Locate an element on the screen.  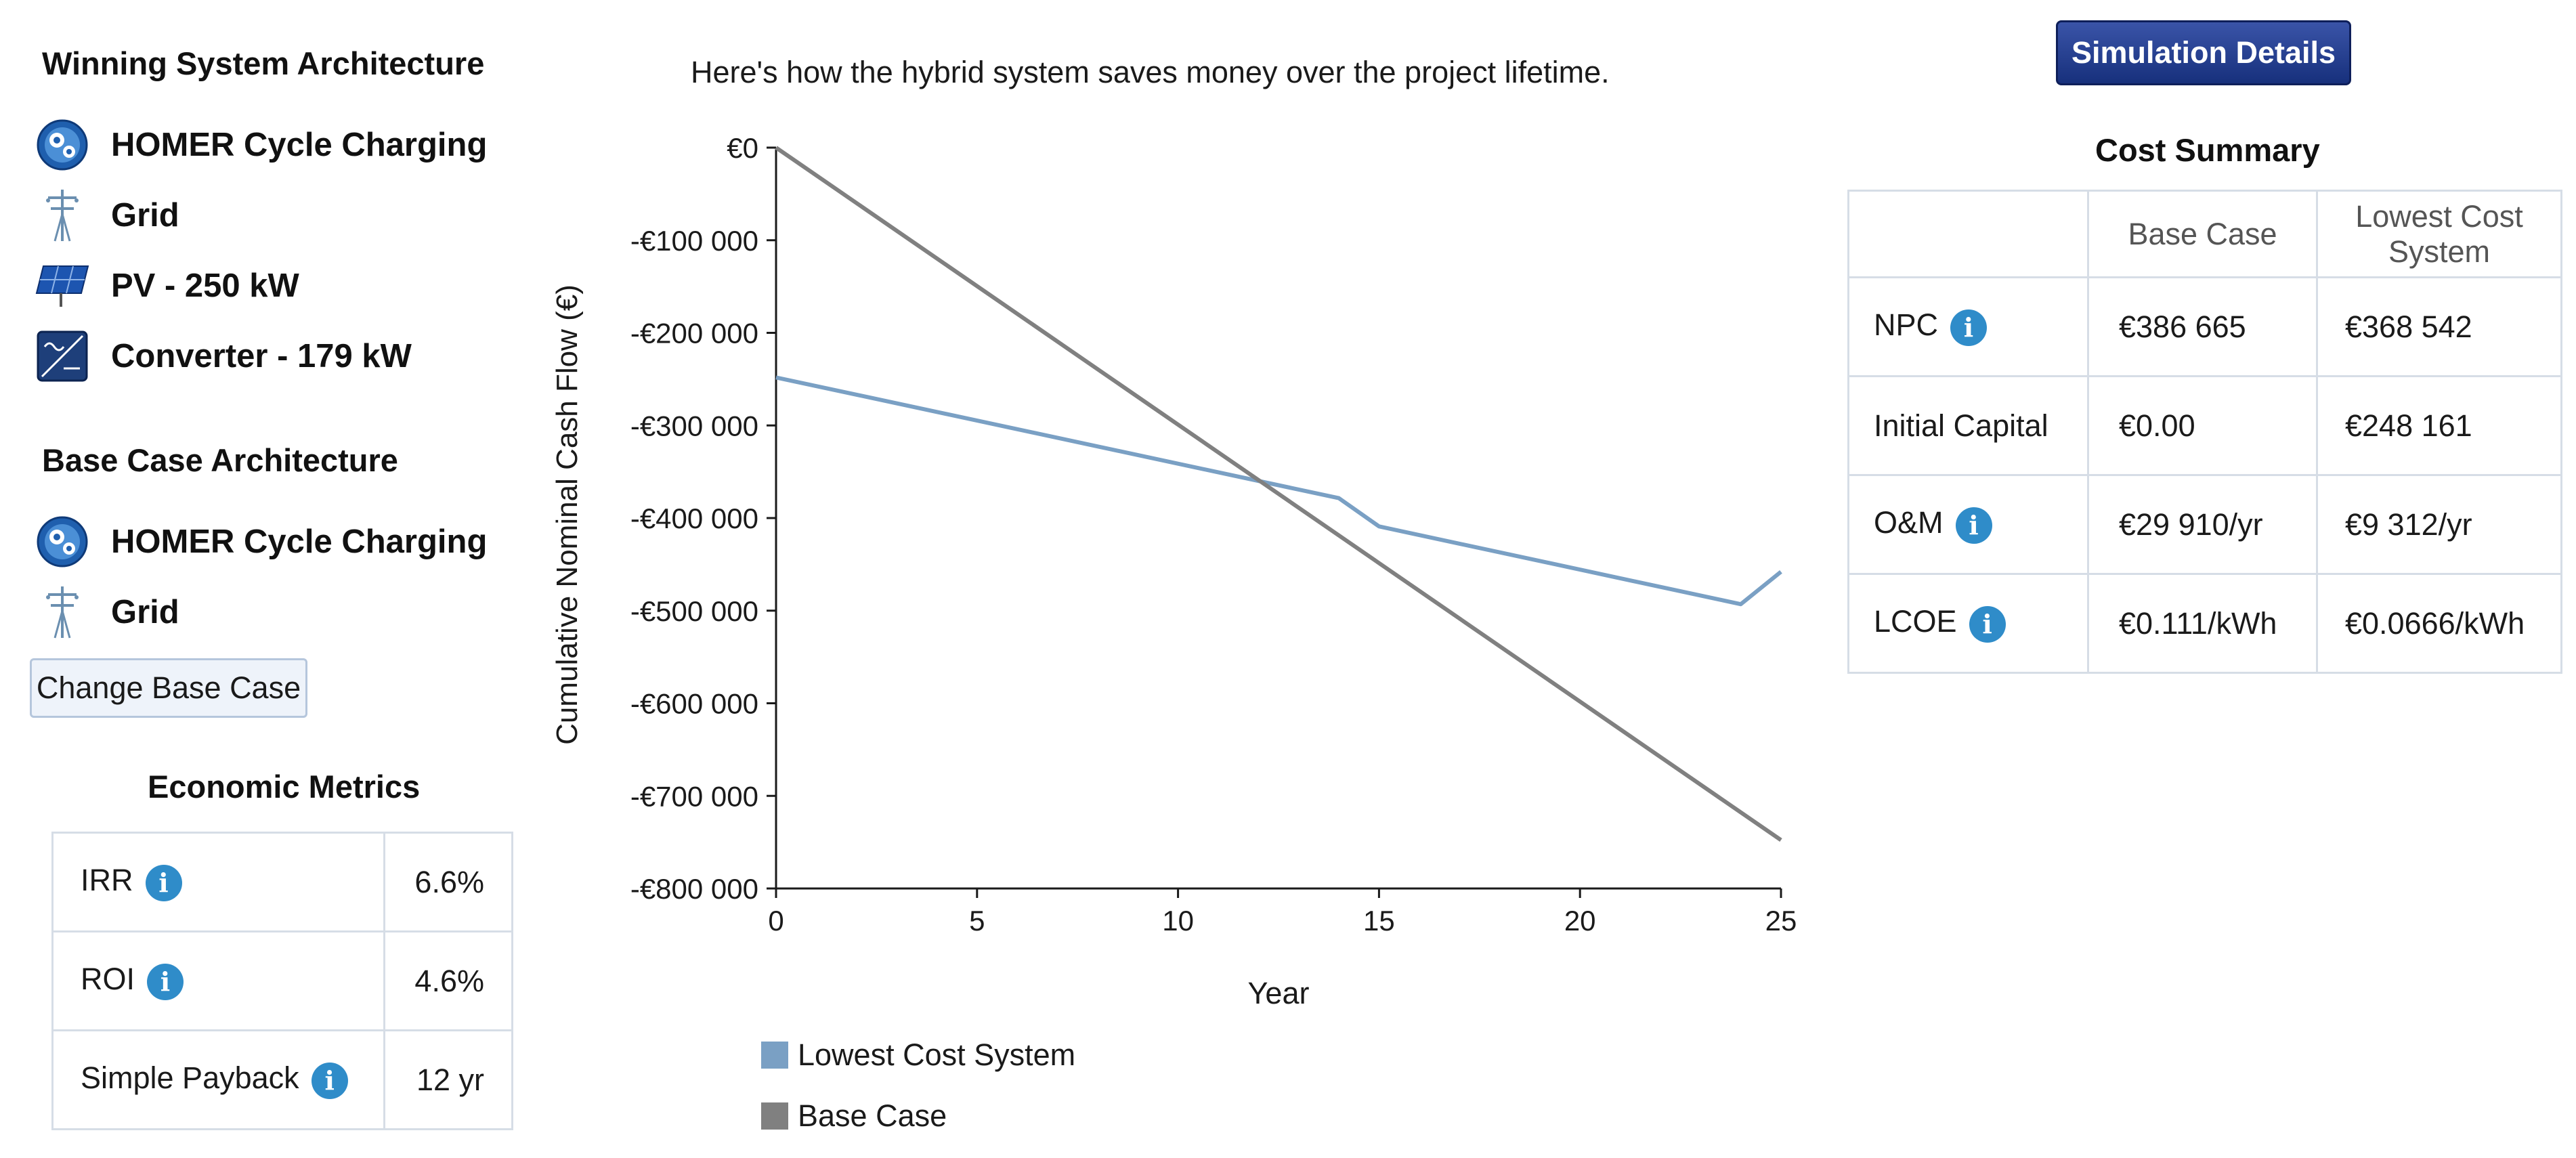
metric-label: ROI is located at coordinates (108, 979).